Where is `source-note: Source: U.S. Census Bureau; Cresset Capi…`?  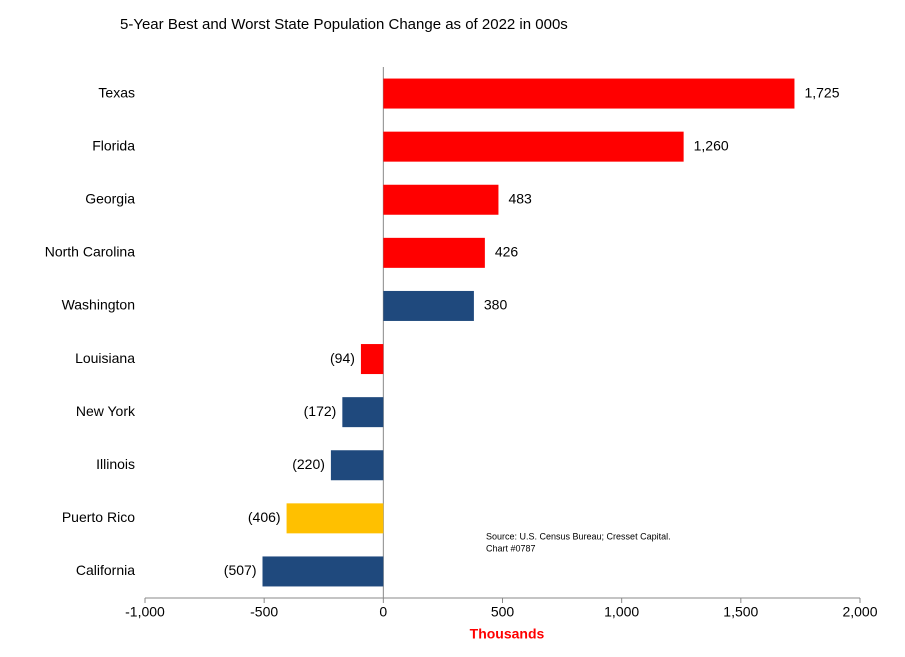
source-note: Source: U.S. Census Bureau; Cresset Capi… is located at coordinates (578, 536).